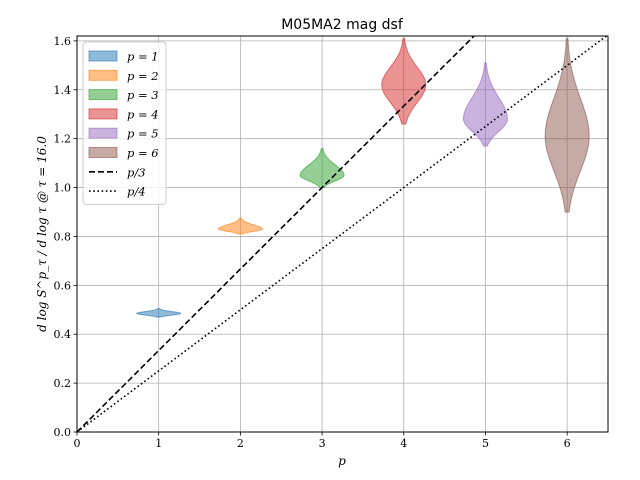 Image resolution: width=640 pixels, height=480 pixels. I want to click on violin-p2, so click(240, 226).